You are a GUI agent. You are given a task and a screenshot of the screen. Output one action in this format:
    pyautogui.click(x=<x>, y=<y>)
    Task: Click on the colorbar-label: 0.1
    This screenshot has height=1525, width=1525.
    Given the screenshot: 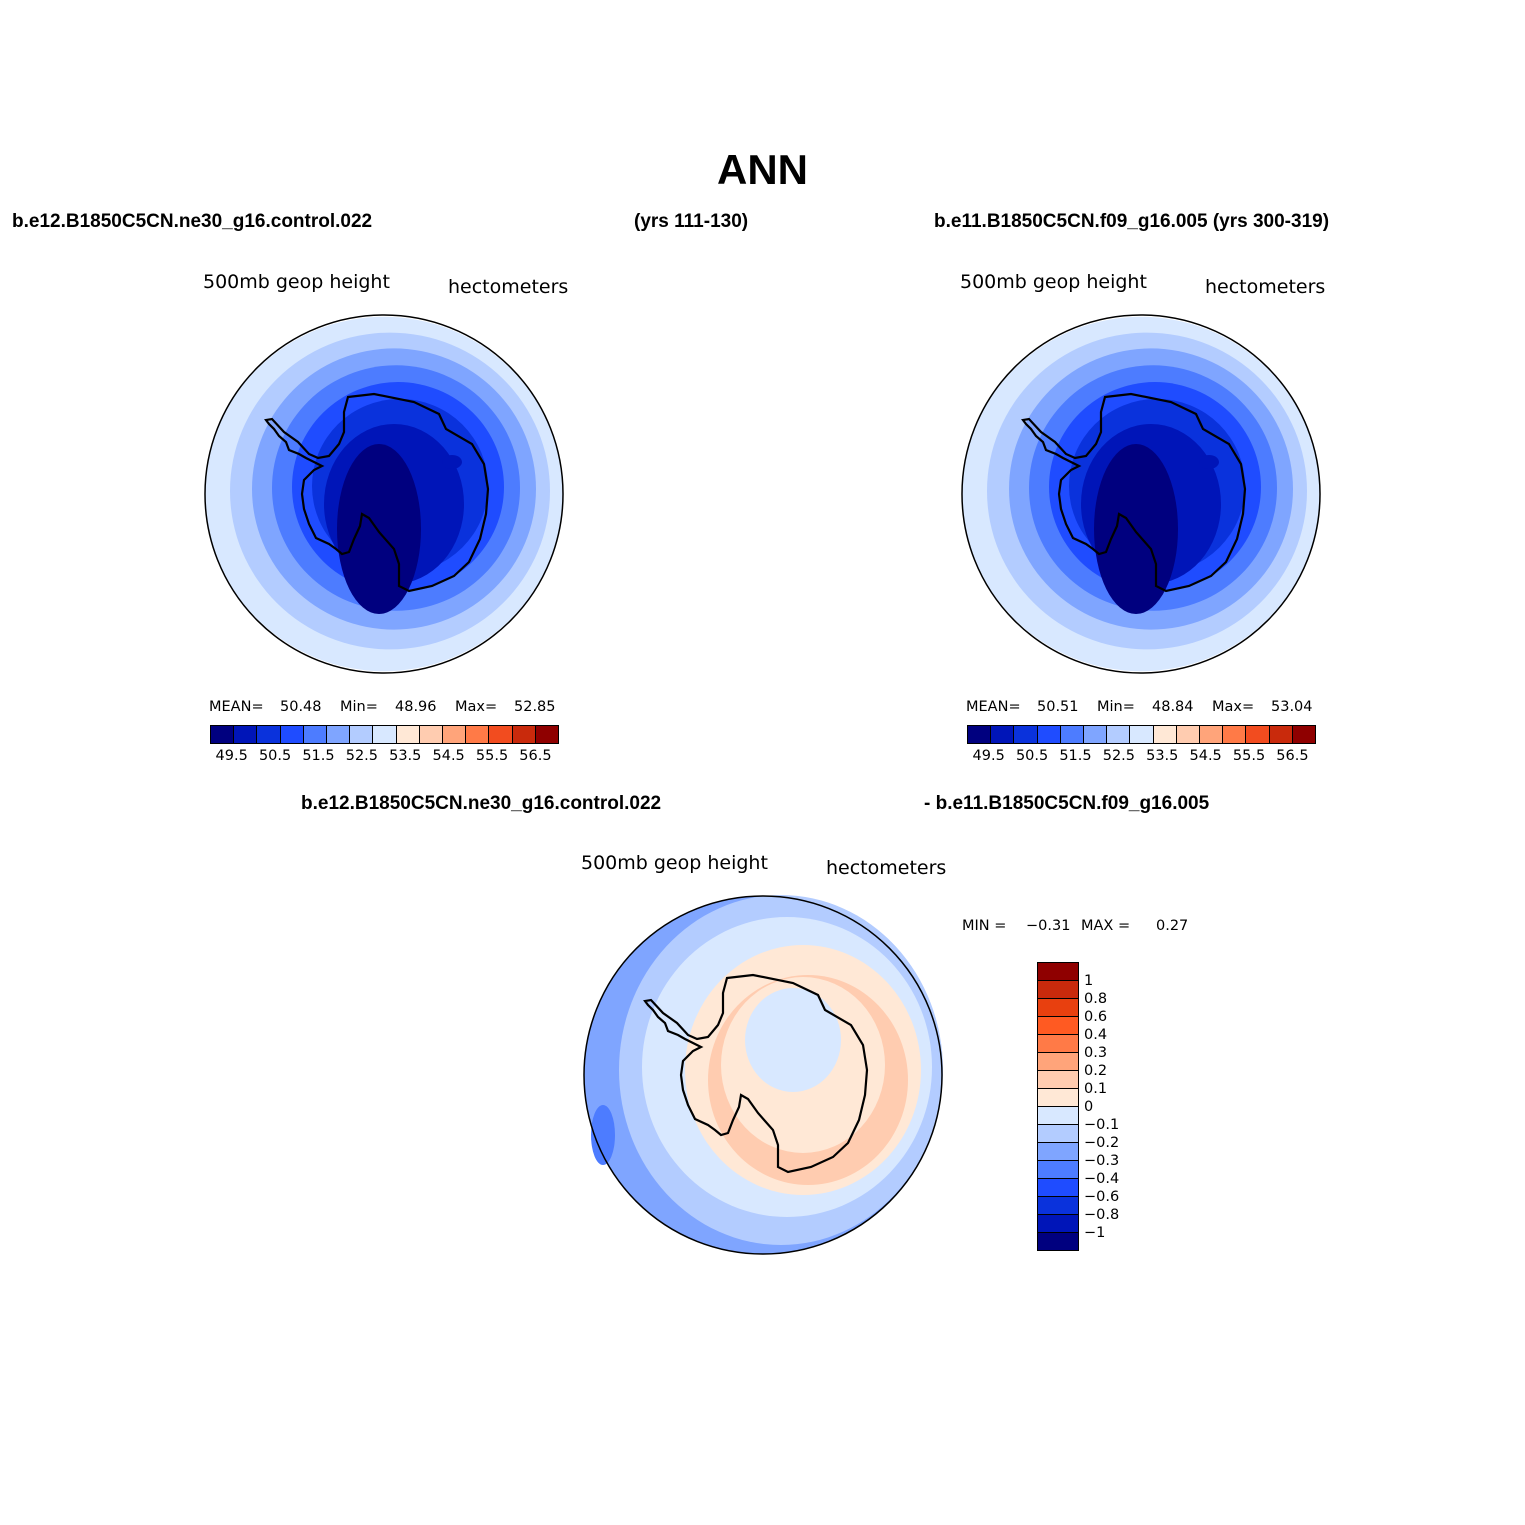 What is the action you would take?
    pyautogui.click(x=1096, y=1089)
    